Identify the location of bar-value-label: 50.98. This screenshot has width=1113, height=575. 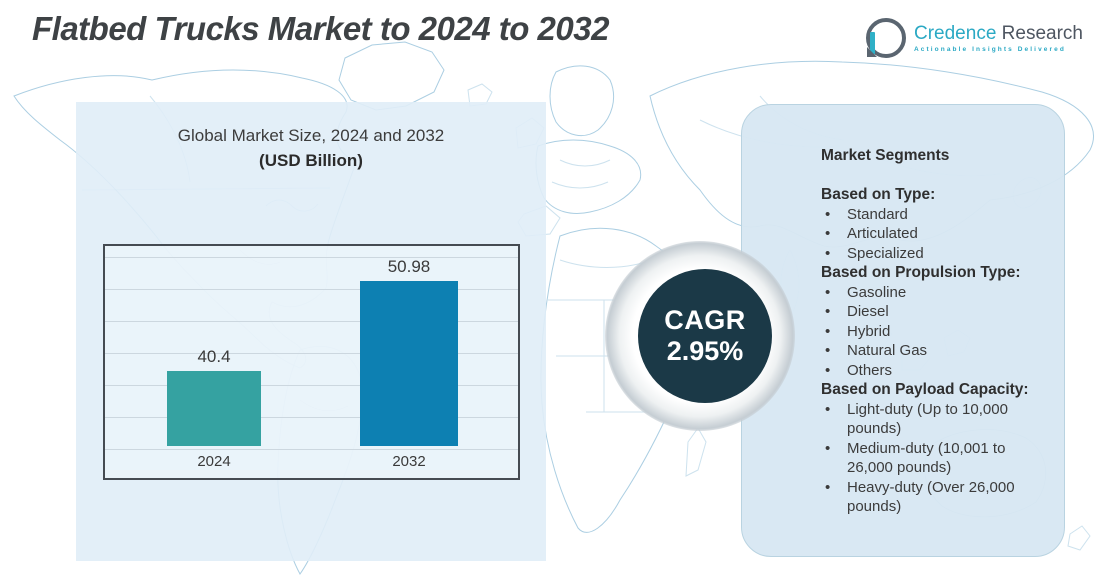
(409, 266).